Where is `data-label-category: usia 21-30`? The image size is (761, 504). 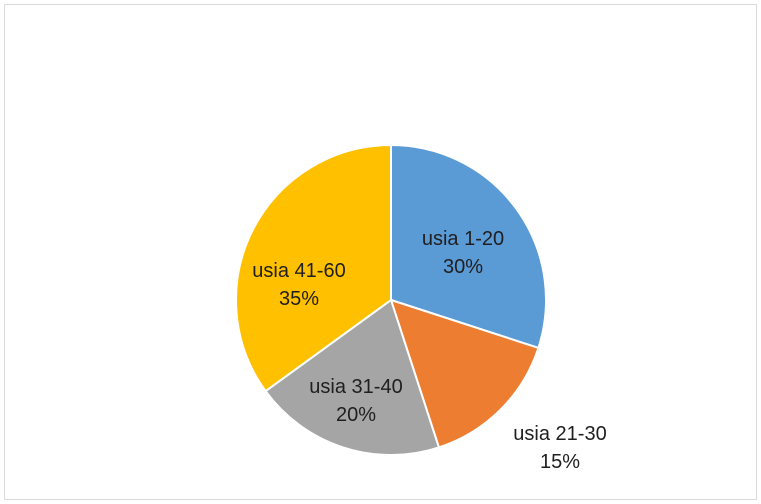 data-label-category: usia 21-30 is located at coordinates (559, 434).